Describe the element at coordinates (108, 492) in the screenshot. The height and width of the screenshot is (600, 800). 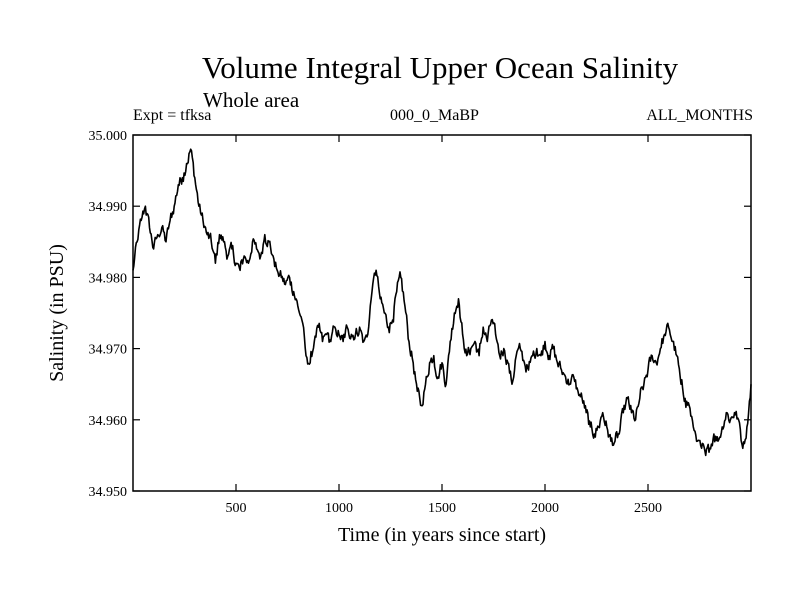
I see `y-tick-label: 34.950` at that location.